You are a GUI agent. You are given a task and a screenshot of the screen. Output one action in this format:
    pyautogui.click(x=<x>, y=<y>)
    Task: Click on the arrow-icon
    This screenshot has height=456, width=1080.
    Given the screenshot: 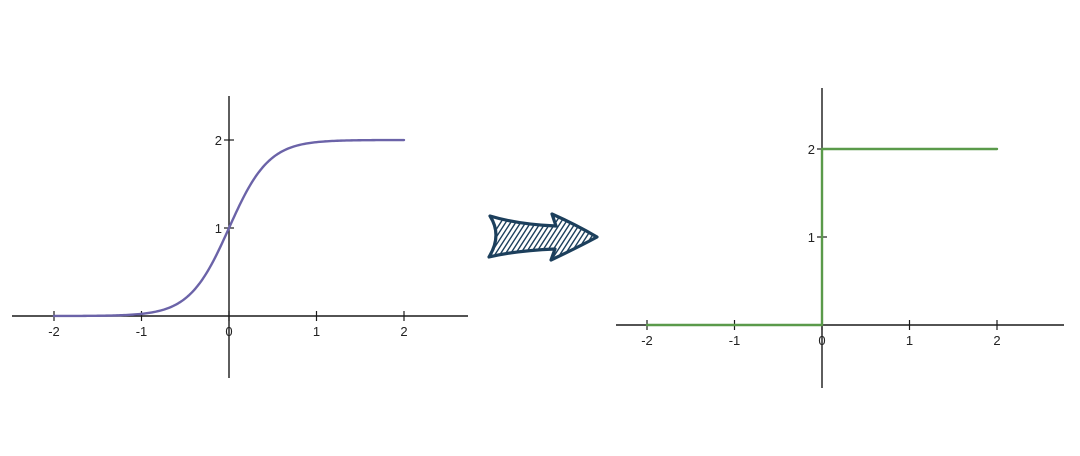 What is the action you would take?
    pyautogui.click(x=572, y=237)
    